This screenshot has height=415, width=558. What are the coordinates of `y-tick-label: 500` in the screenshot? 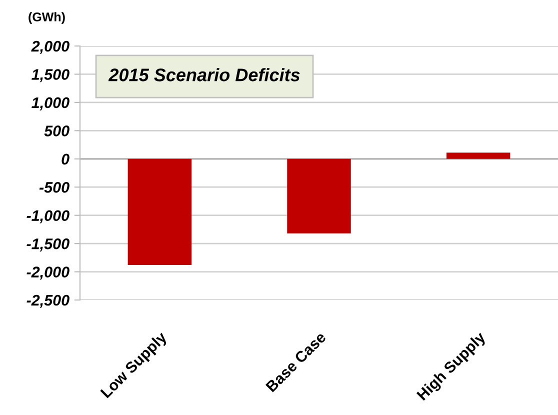 It's located at (57, 131).